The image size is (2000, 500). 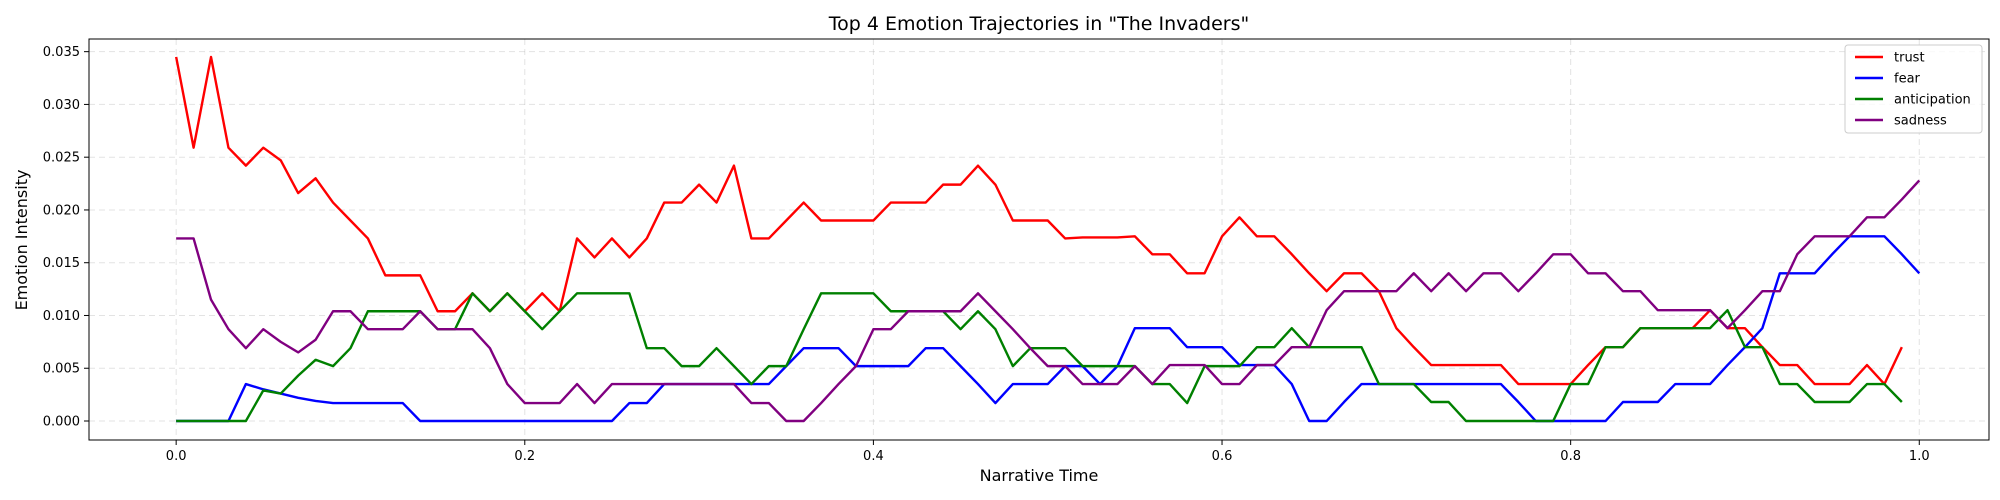 I want to click on y-tick-label: 0.010, so click(x=61, y=316).